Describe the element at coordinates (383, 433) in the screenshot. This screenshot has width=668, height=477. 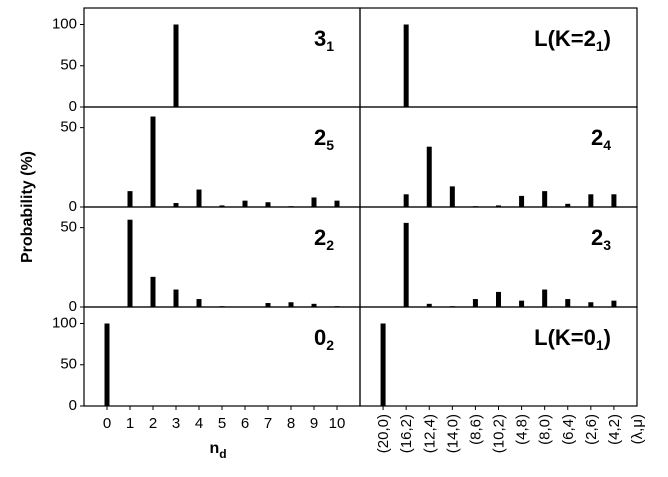
I see `x-tick-label: (20,0)` at that location.